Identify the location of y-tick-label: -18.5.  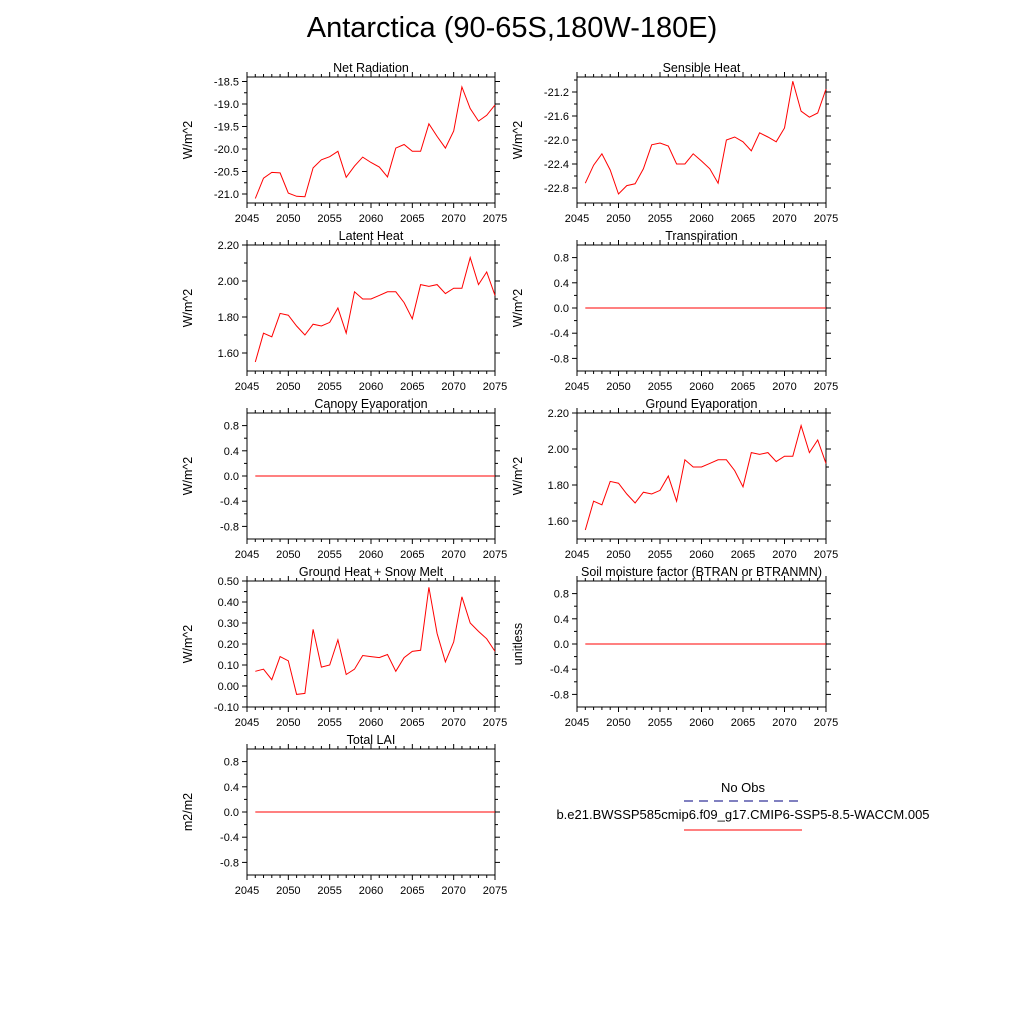
(226, 83).